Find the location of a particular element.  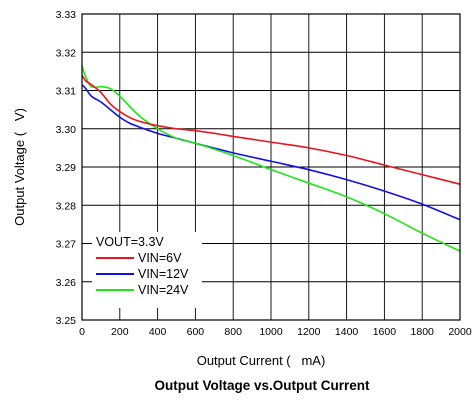

y-tick-labels: 3.25 3.26 3.27 3.28 3.29 3.30 3.31 3.32 3.33 is located at coordinates (66, 168).